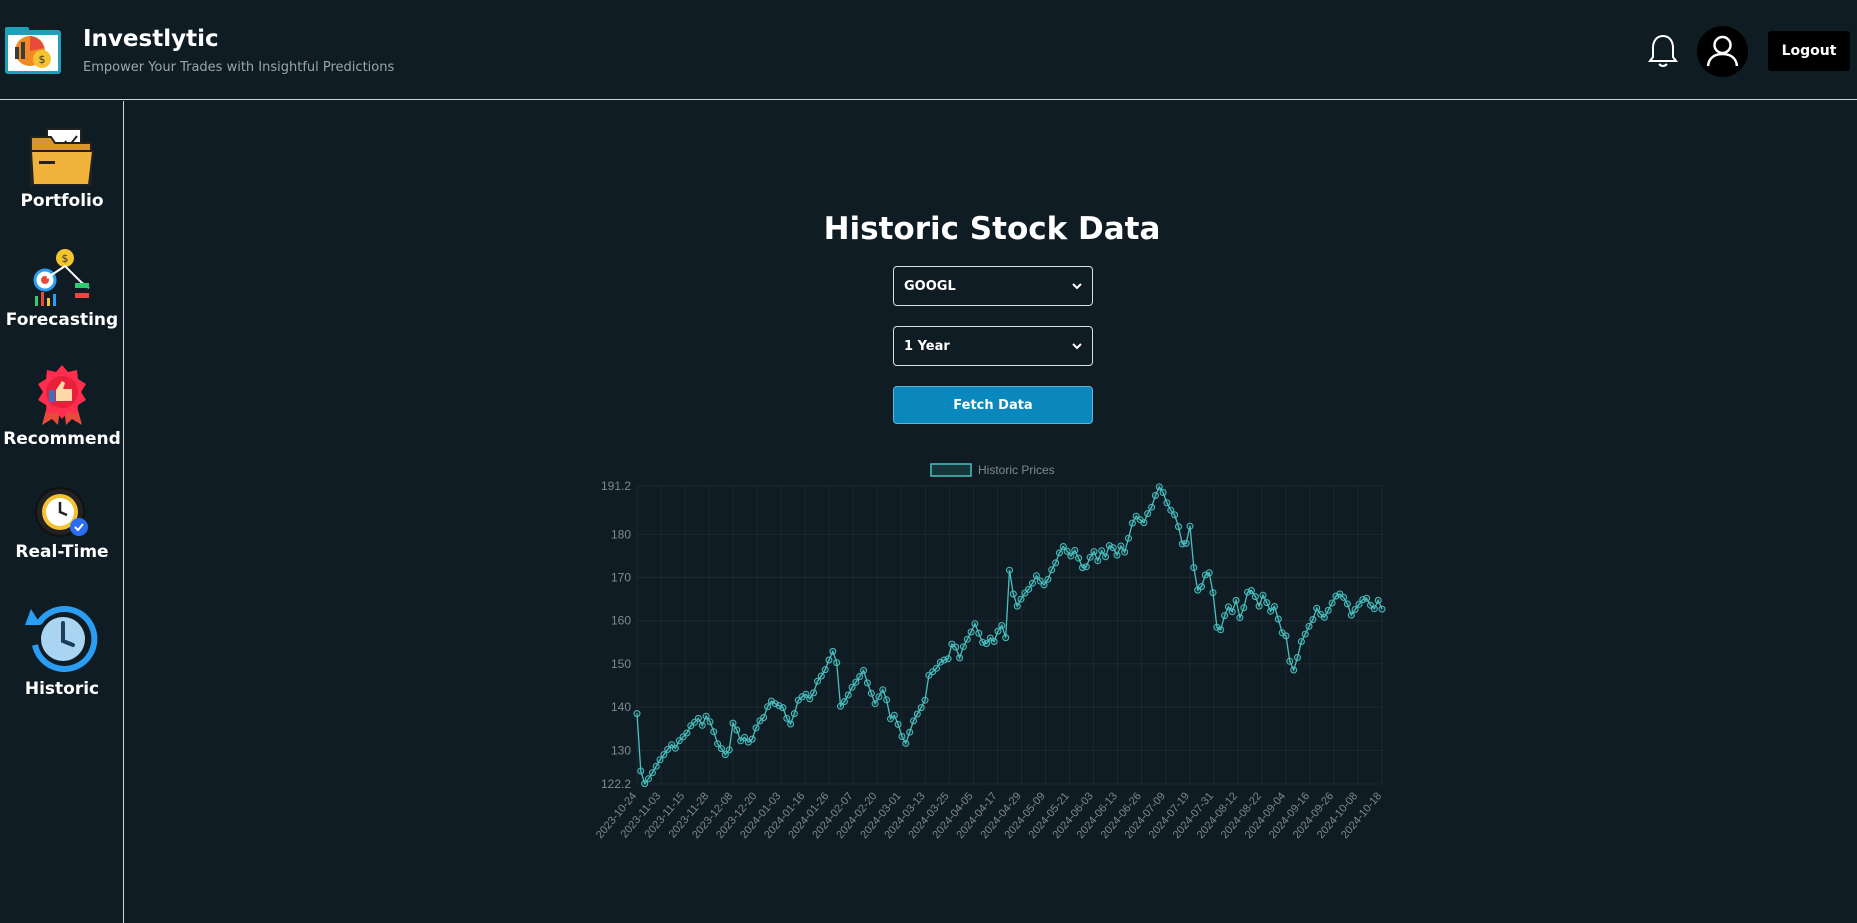 The width and height of the screenshot is (1857, 923). What do you see at coordinates (61, 277) in the screenshot?
I see `forecast-icon: $` at bounding box center [61, 277].